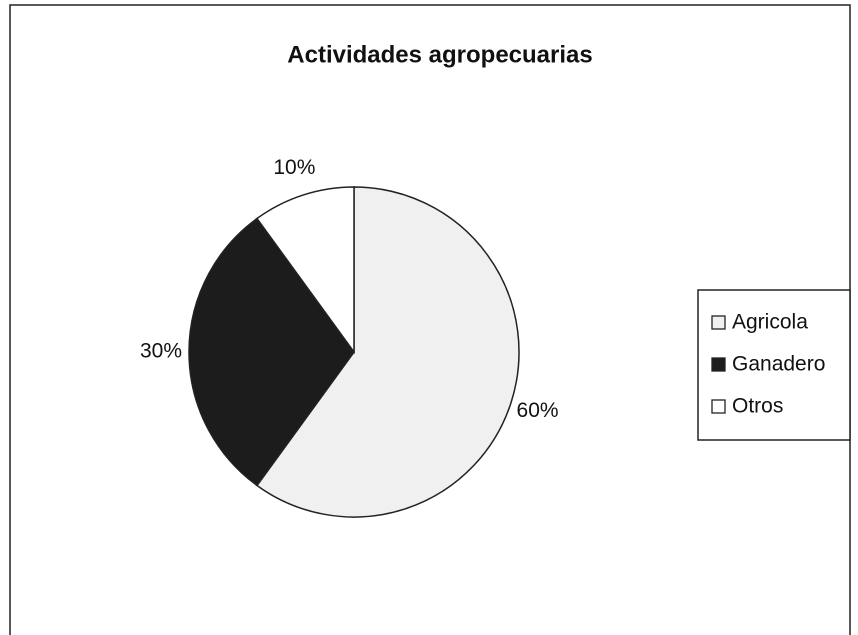  I want to click on data-label: 60%, so click(538, 410).